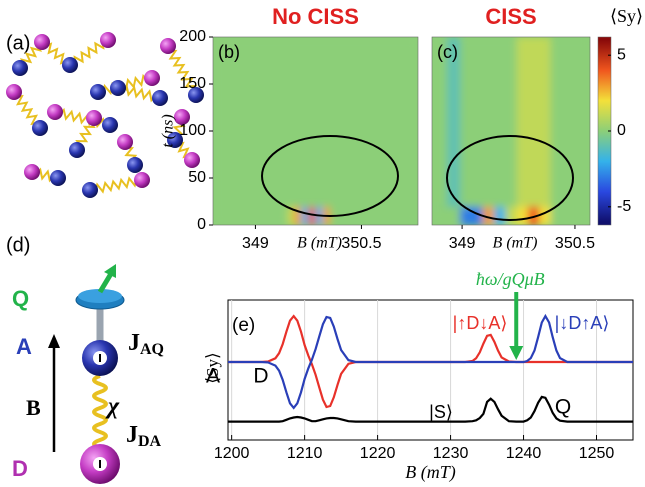  What do you see at coordinates (192, 130) in the screenshot?
I see `y-tick-label: 100` at bounding box center [192, 130].